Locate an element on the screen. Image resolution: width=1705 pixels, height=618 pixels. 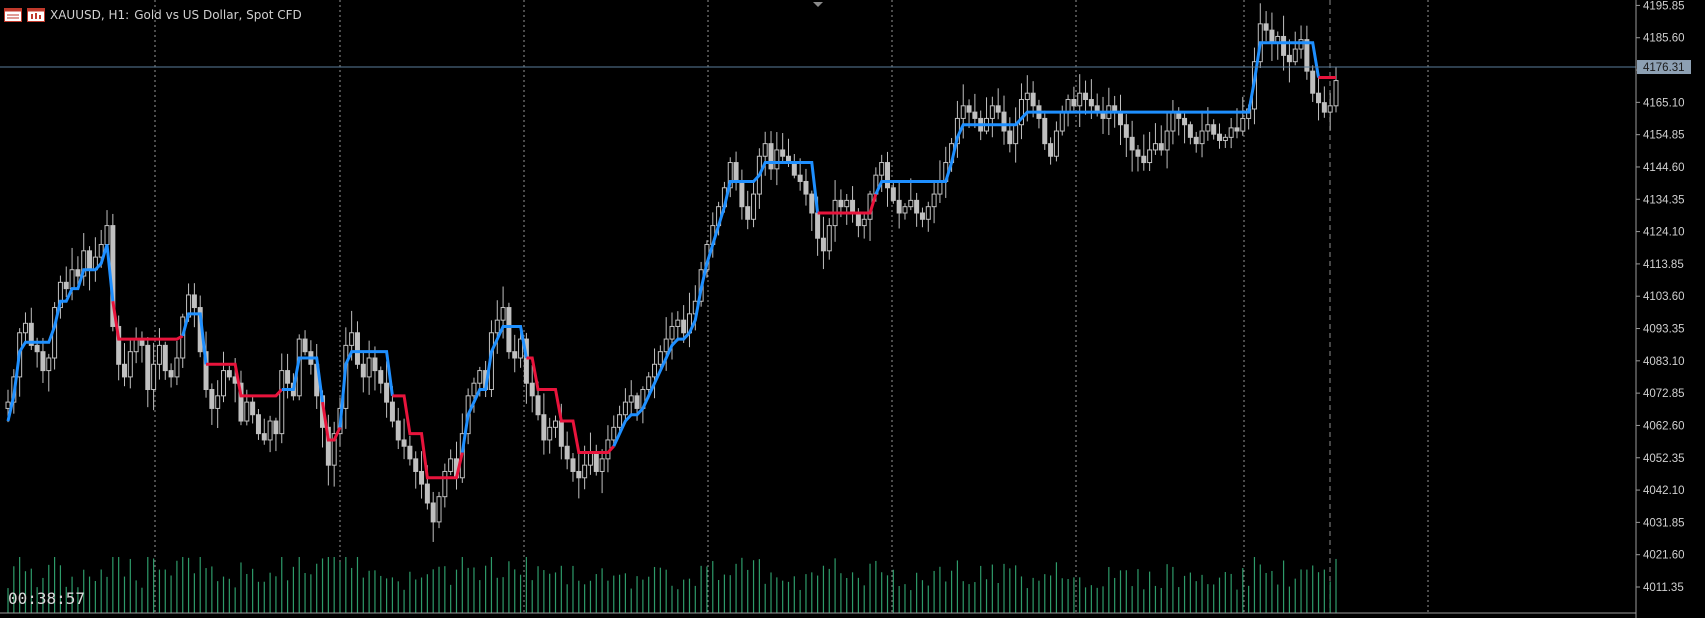
price-tick-label: 4052.35 is located at coordinates (1664, 459).